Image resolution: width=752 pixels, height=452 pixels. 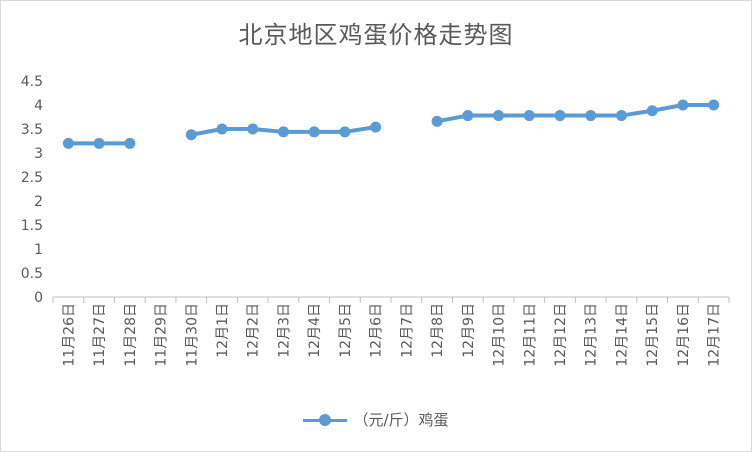 I want to click on y-tick-label: 3, so click(x=38, y=154).